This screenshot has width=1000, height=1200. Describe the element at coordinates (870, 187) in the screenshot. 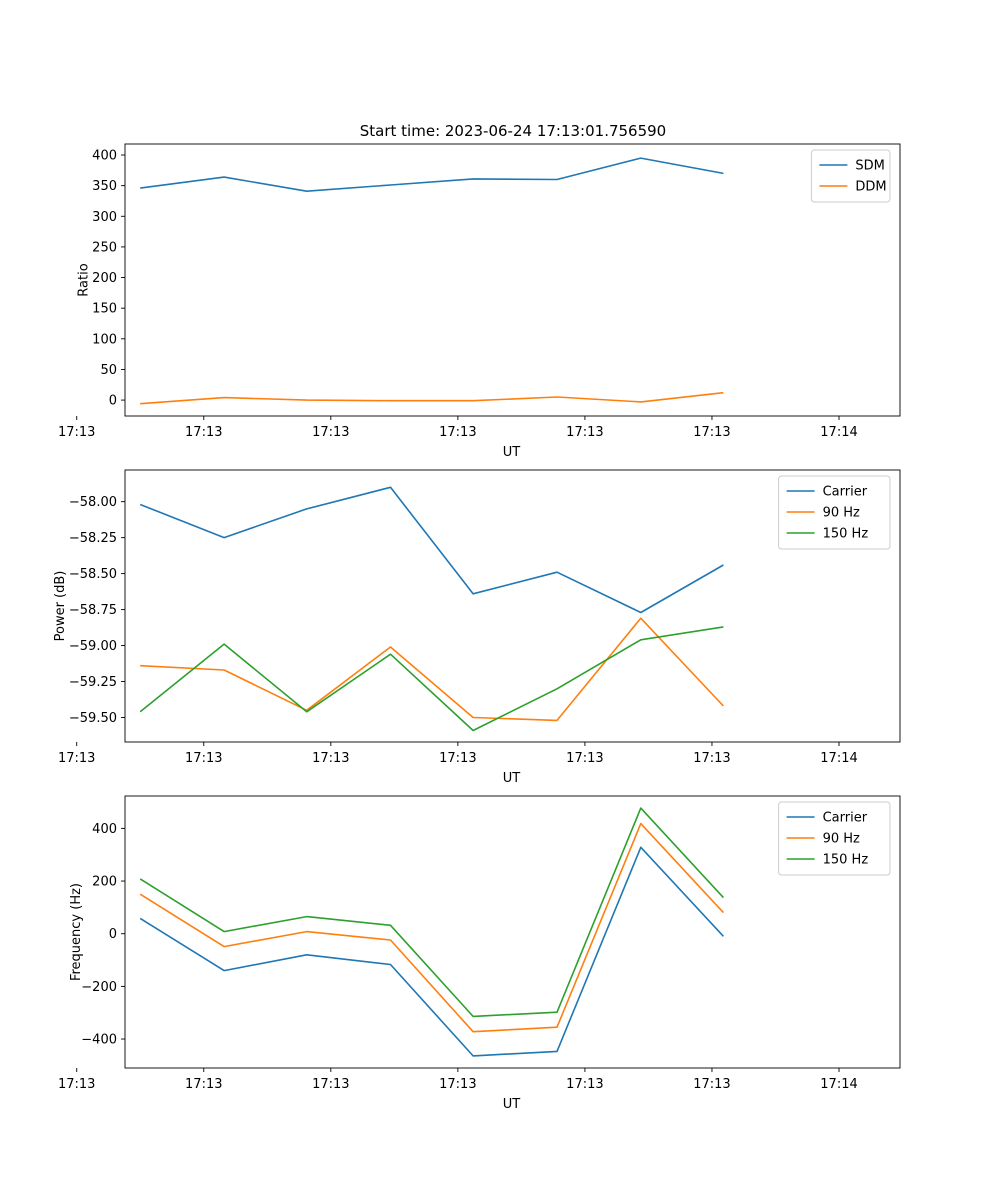

I see `legend-label: DDM` at that location.